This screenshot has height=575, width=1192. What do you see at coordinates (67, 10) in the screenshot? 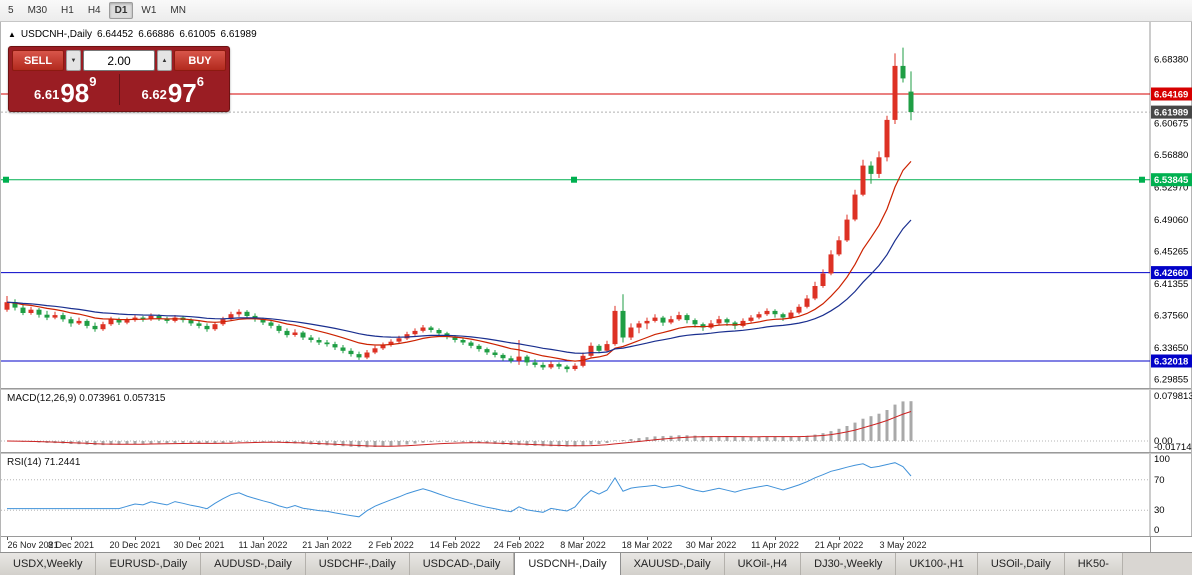
I see `timeframe-h1: H1` at bounding box center [67, 10].